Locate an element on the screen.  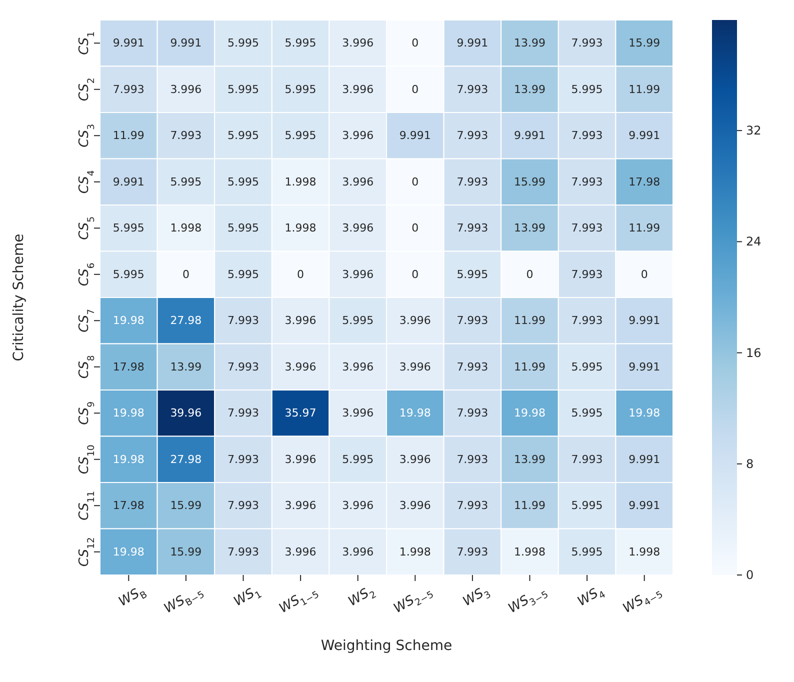
color-bar-label: 16 is located at coordinates (754, 353).